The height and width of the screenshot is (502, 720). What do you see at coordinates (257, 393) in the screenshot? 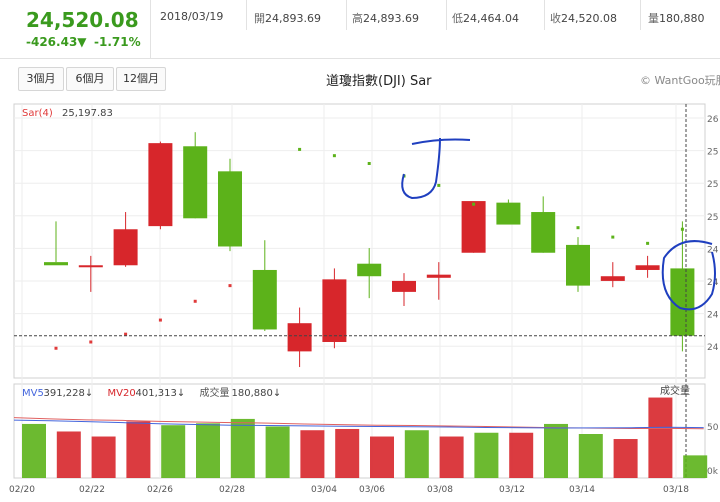
I see `volume-legend-value: 180,880↓` at bounding box center [257, 393].